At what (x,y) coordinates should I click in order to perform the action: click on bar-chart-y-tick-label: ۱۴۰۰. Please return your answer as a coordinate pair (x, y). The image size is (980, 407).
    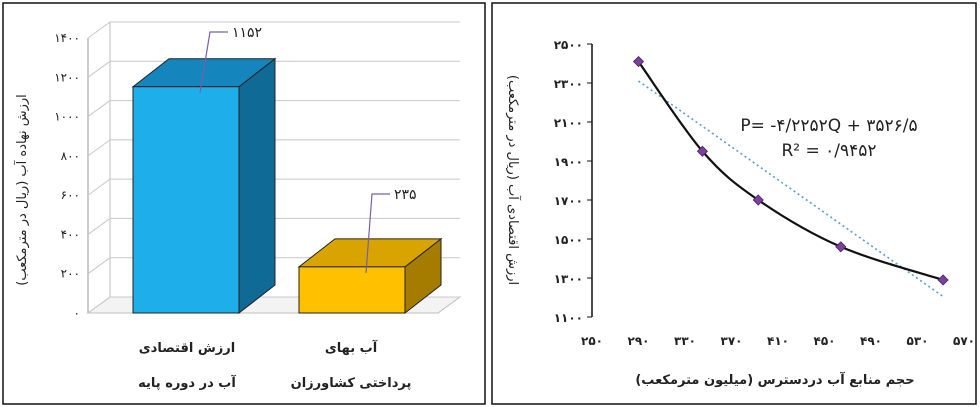
    Looking at the image, I should click on (67, 38).